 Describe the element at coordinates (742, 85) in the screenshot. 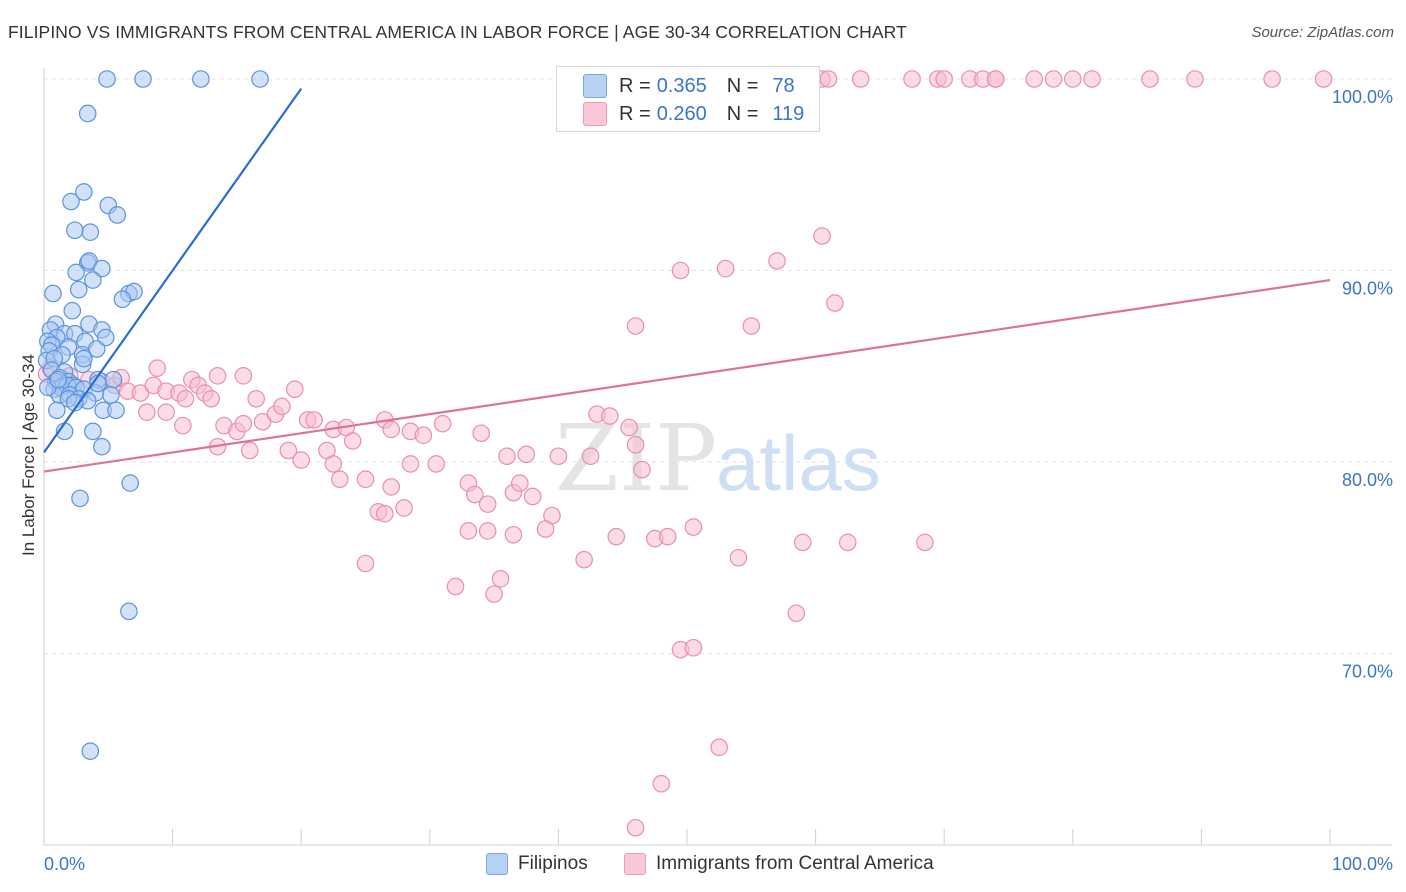

I see `legend-n-label: N =` at that location.